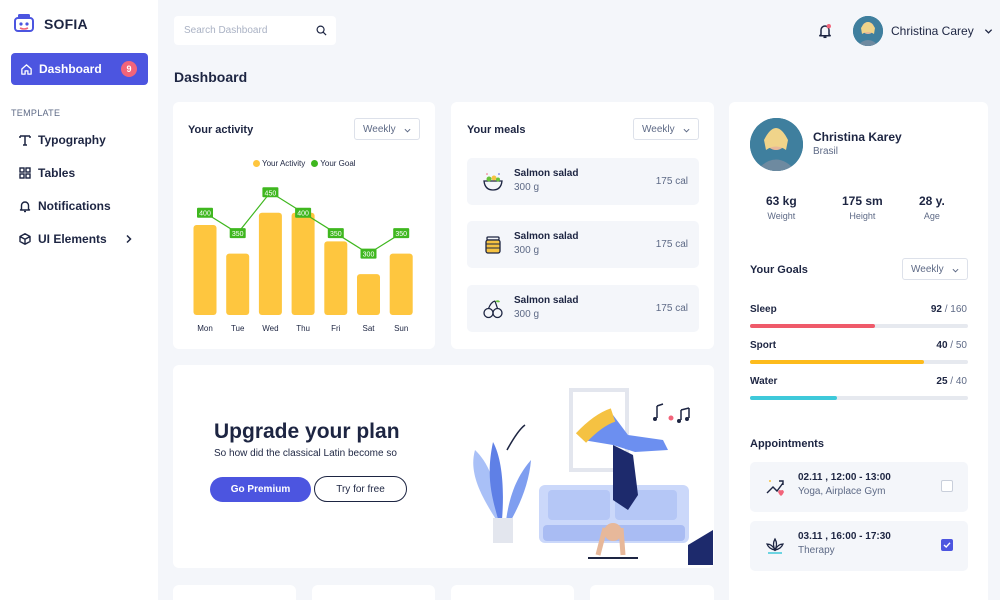  Describe the element at coordinates (932, 31) in the screenshot. I see `user-name: Christina Carey` at that location.